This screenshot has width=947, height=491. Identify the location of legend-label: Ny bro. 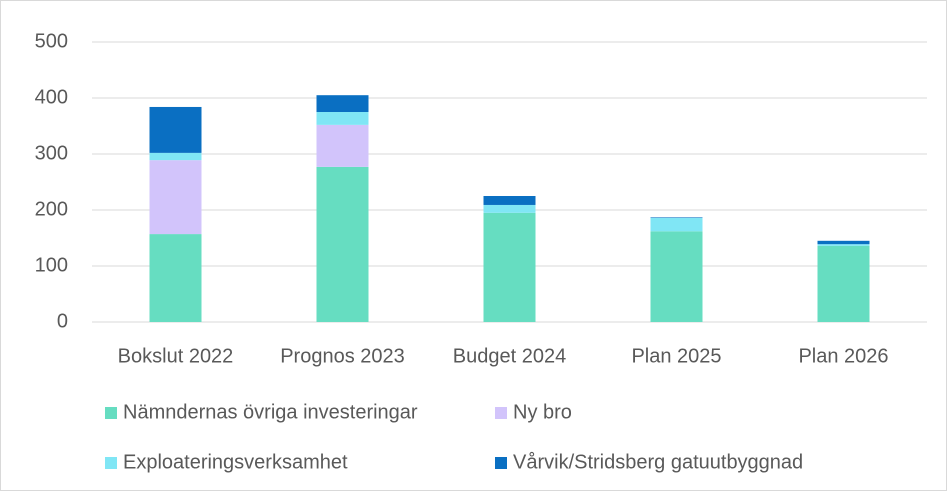
(542, 412).